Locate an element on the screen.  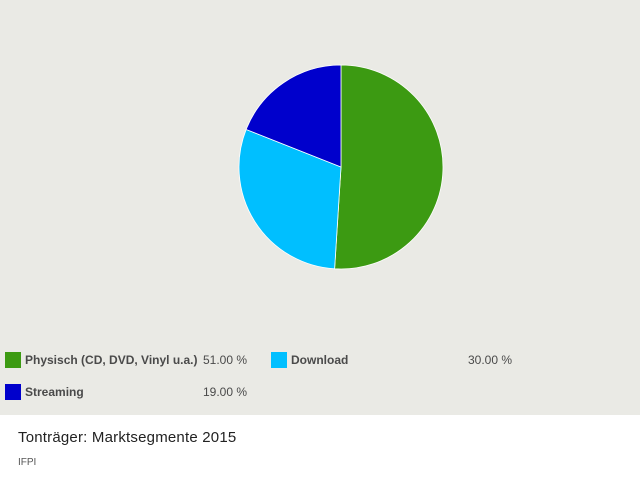
legend-swatch-streaming is located at coordinates (13, 392).